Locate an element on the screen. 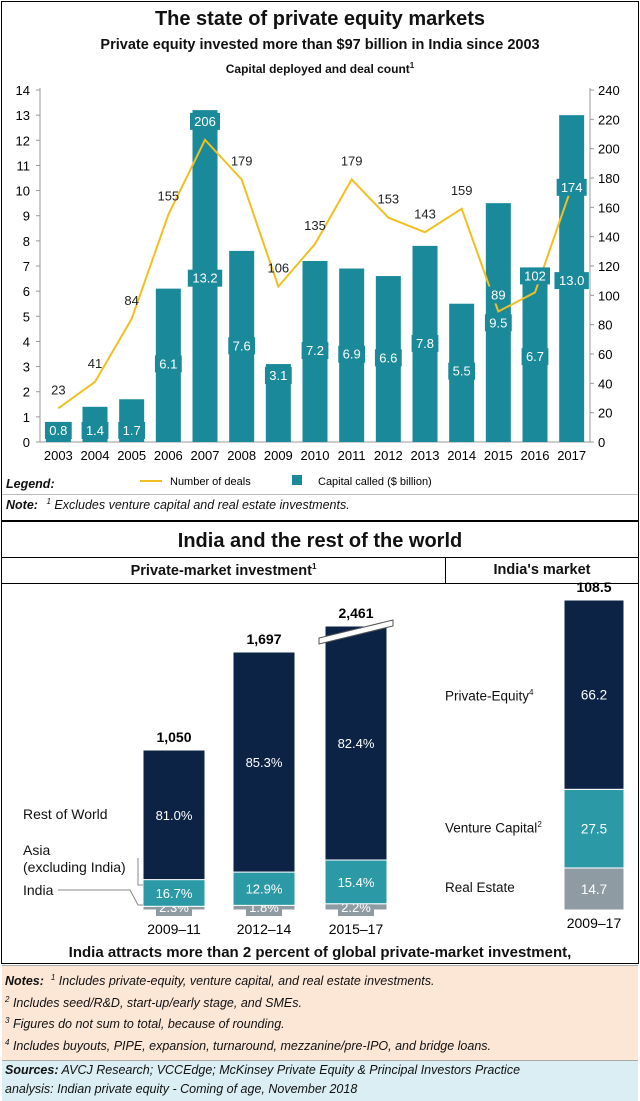 The height and width of the screenshot is (1101, 640). x-tick-label: 2013 is located at coordinates (425, 455).